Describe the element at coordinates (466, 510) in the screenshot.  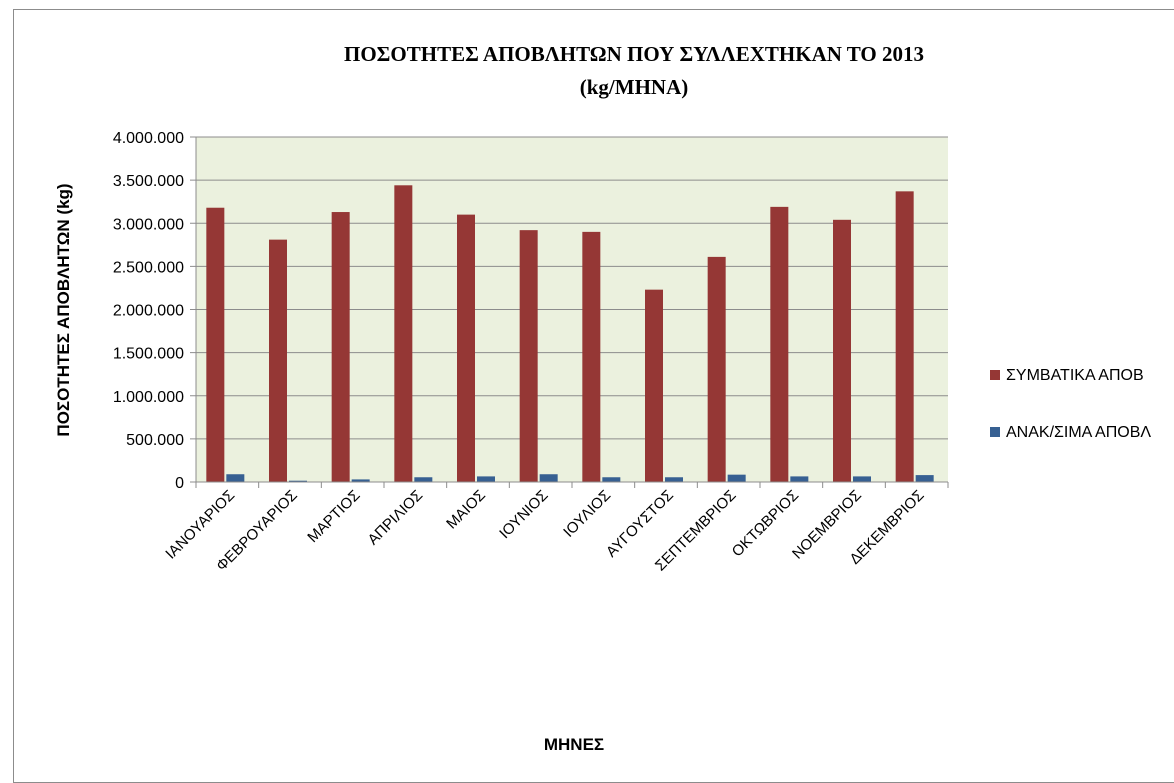
I see `x-tick-label: ΜΑΙΟΣ` at that location.